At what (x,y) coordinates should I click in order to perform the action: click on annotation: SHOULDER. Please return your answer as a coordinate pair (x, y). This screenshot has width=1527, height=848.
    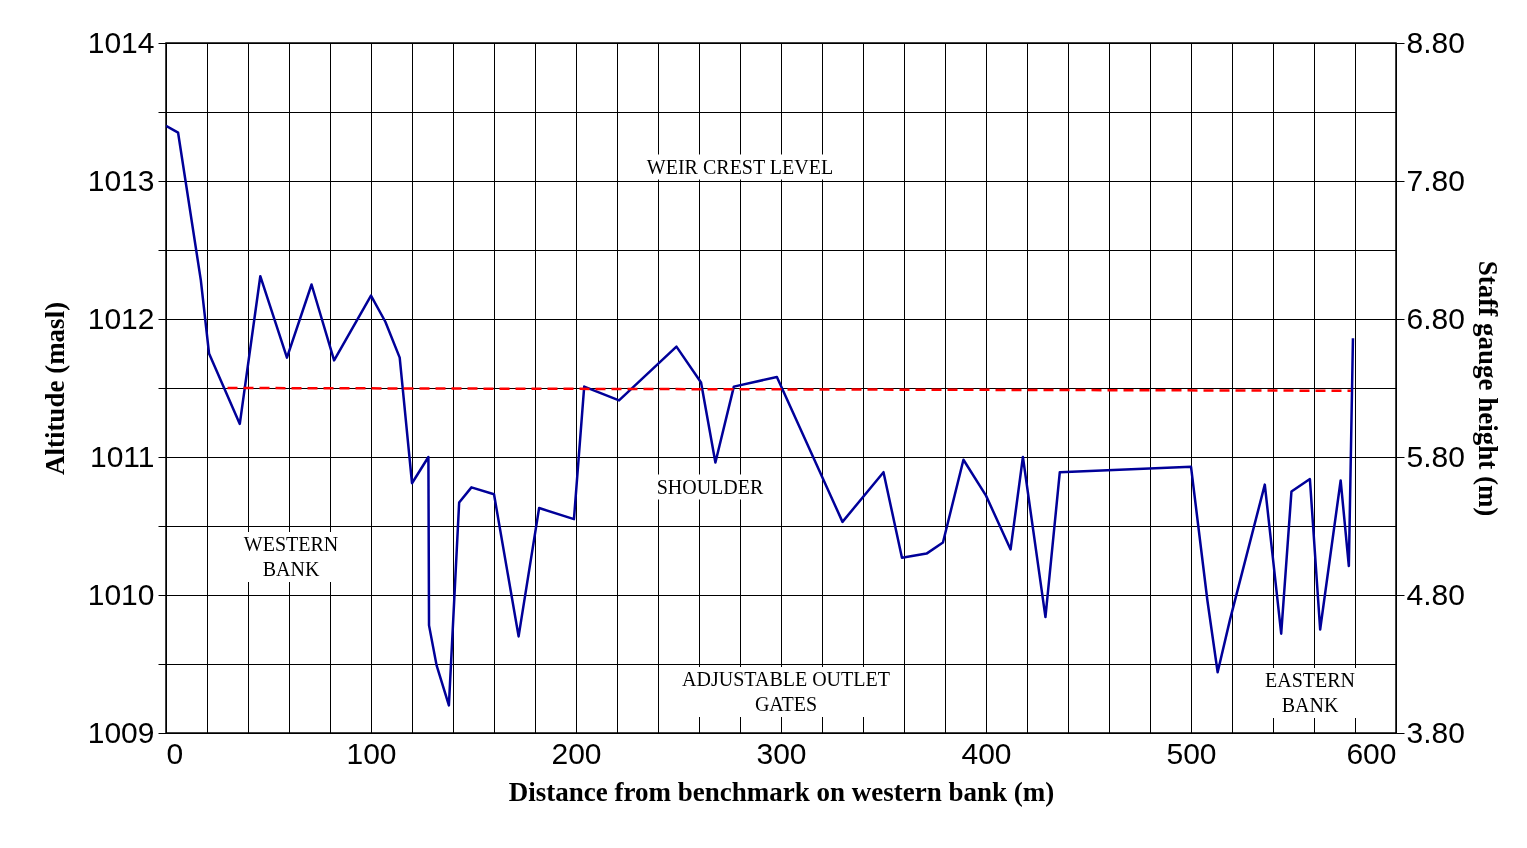
    Looking at the image, I should click on (710, 487).